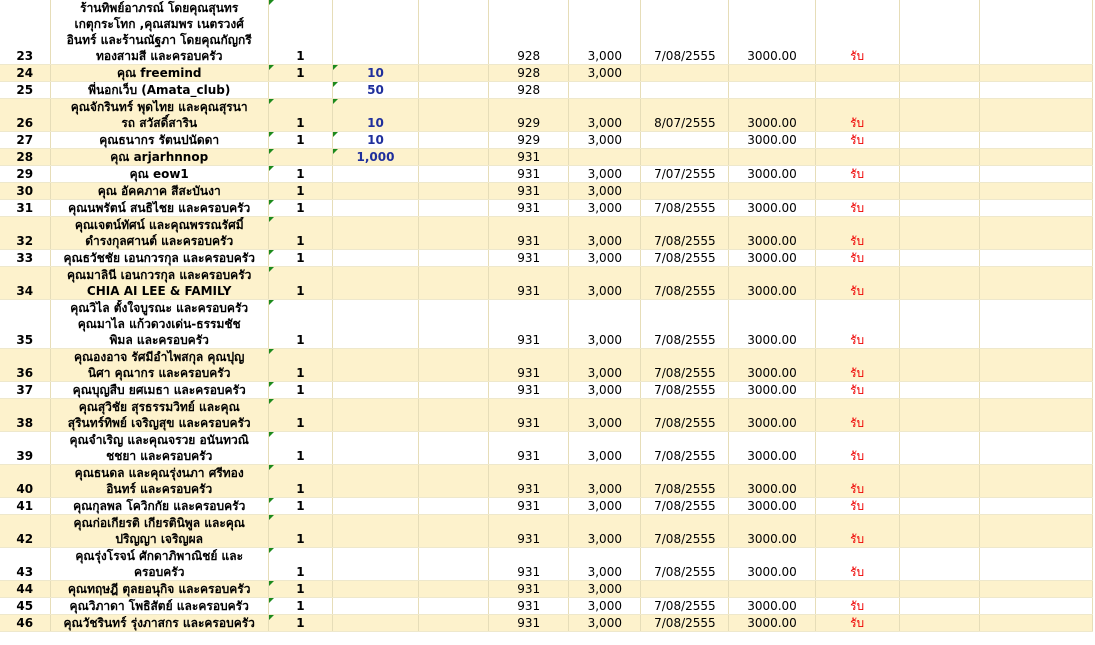  Describe the element at coordinates (25, 606) in the screenshot. I see `row-number-cell: 45` at that location.